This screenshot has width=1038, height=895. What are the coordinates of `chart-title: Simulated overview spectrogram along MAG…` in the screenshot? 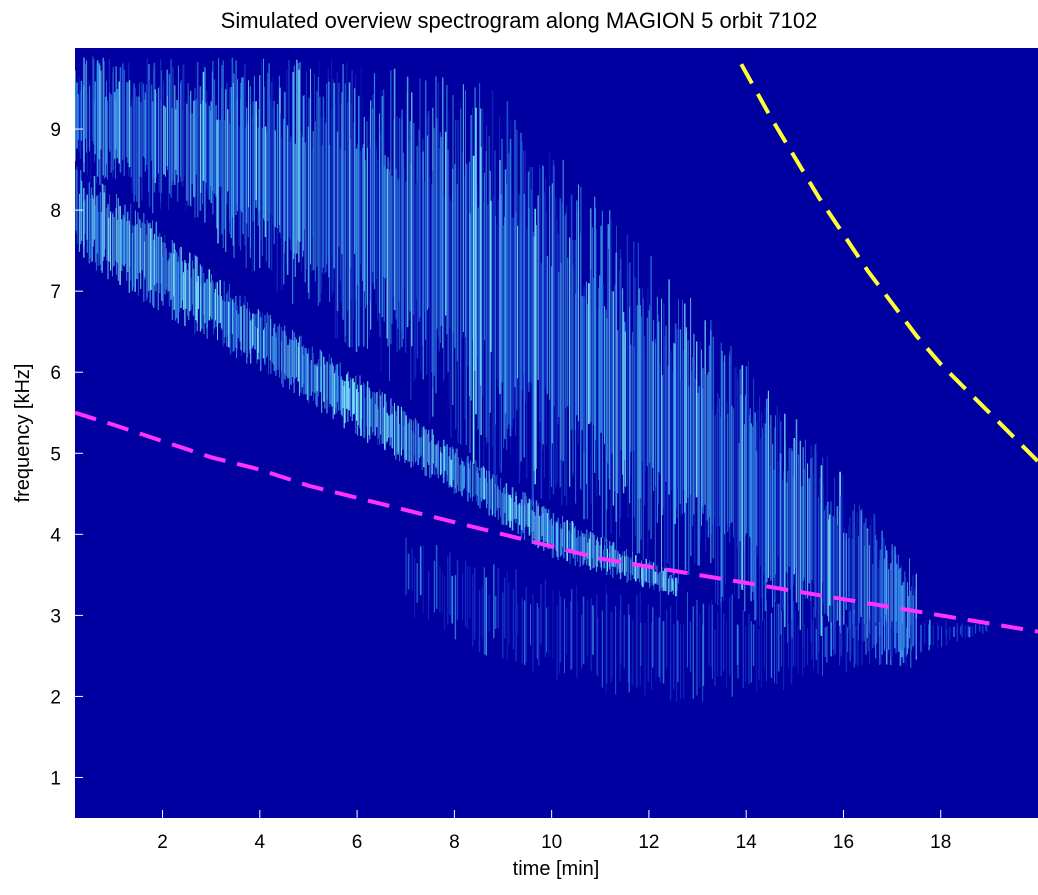 It's located at (519, 20).